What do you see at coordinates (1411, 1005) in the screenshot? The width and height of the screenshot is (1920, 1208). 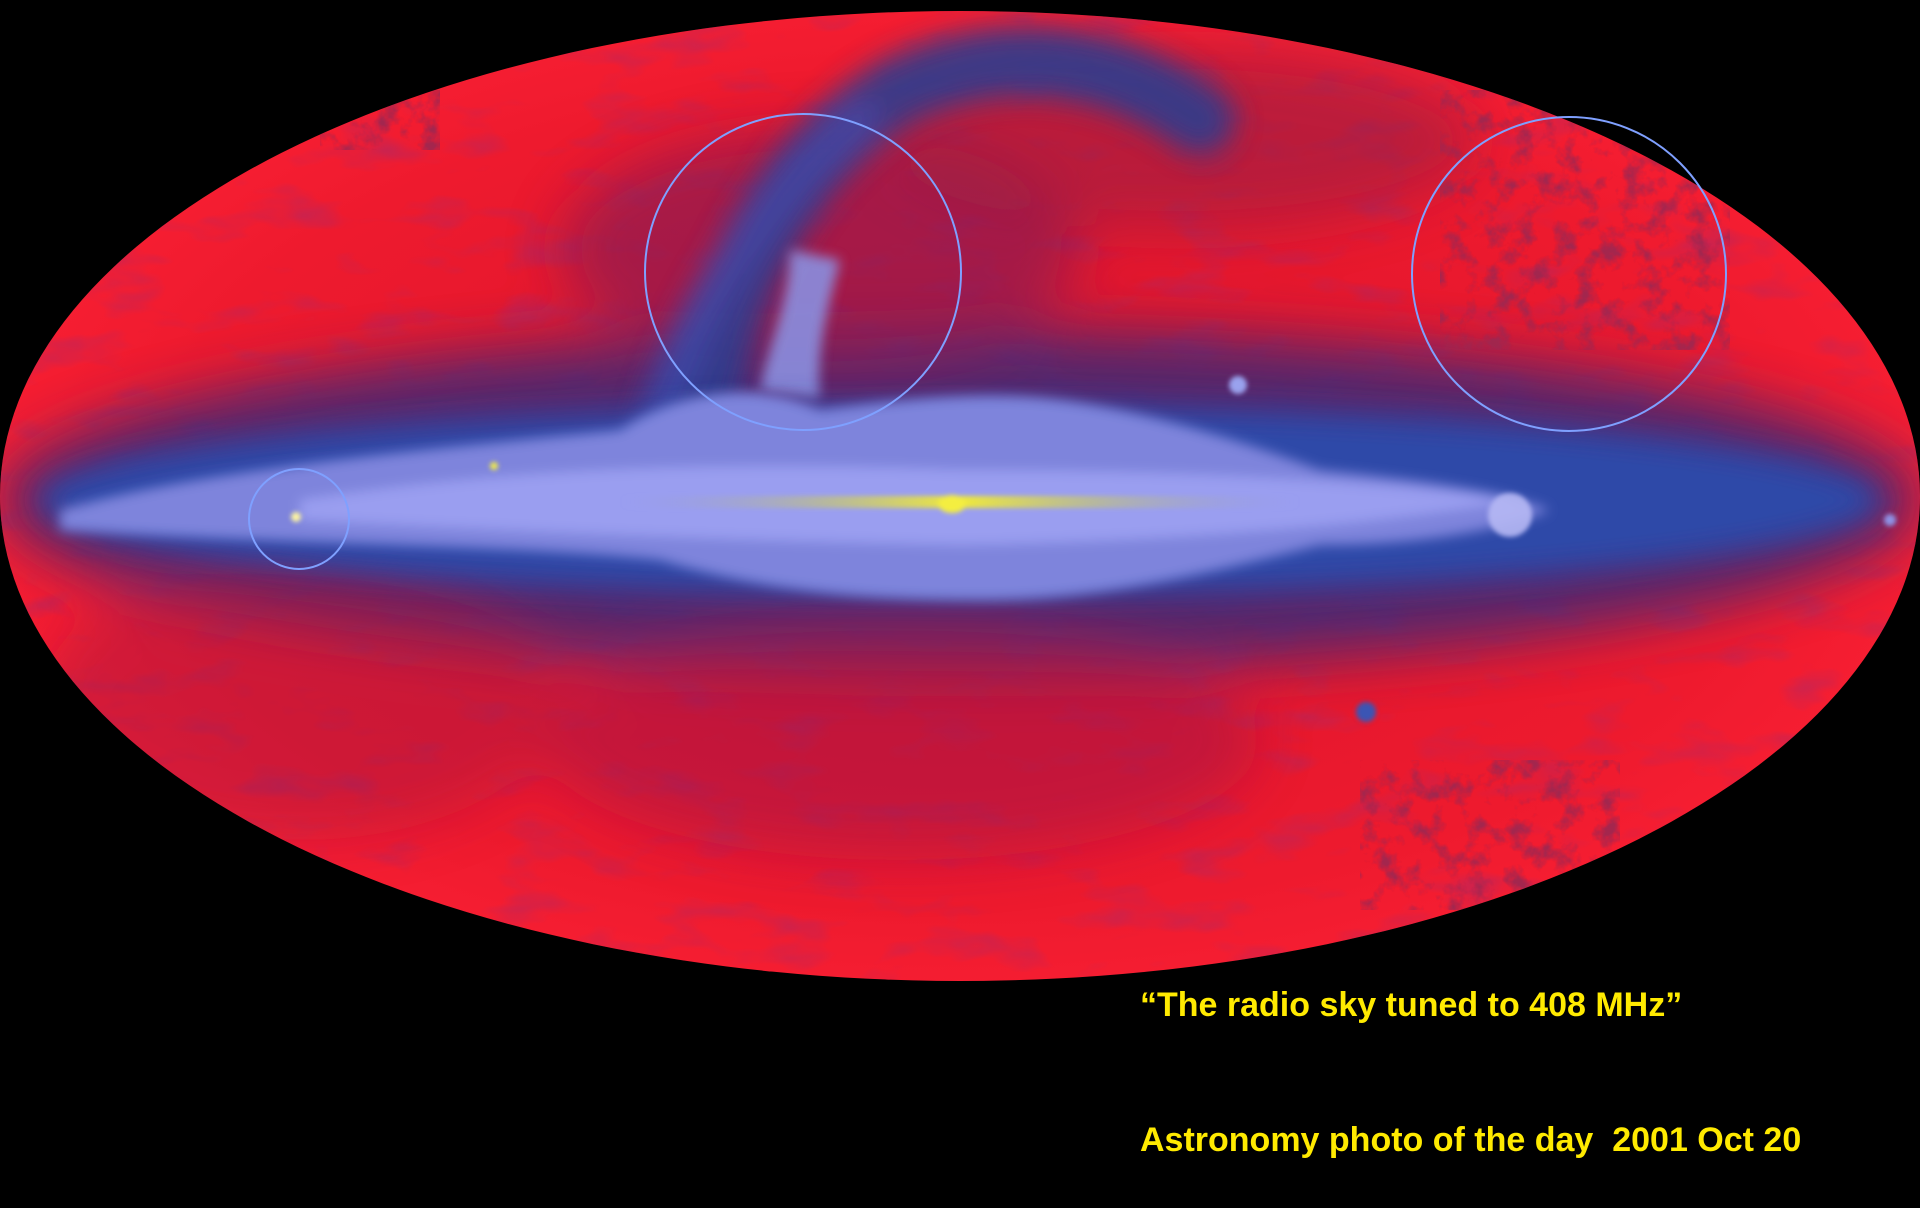 I see `caption-title: “The radio sky tuned to 408 MHz”` at bounding box center [1411, 1005].